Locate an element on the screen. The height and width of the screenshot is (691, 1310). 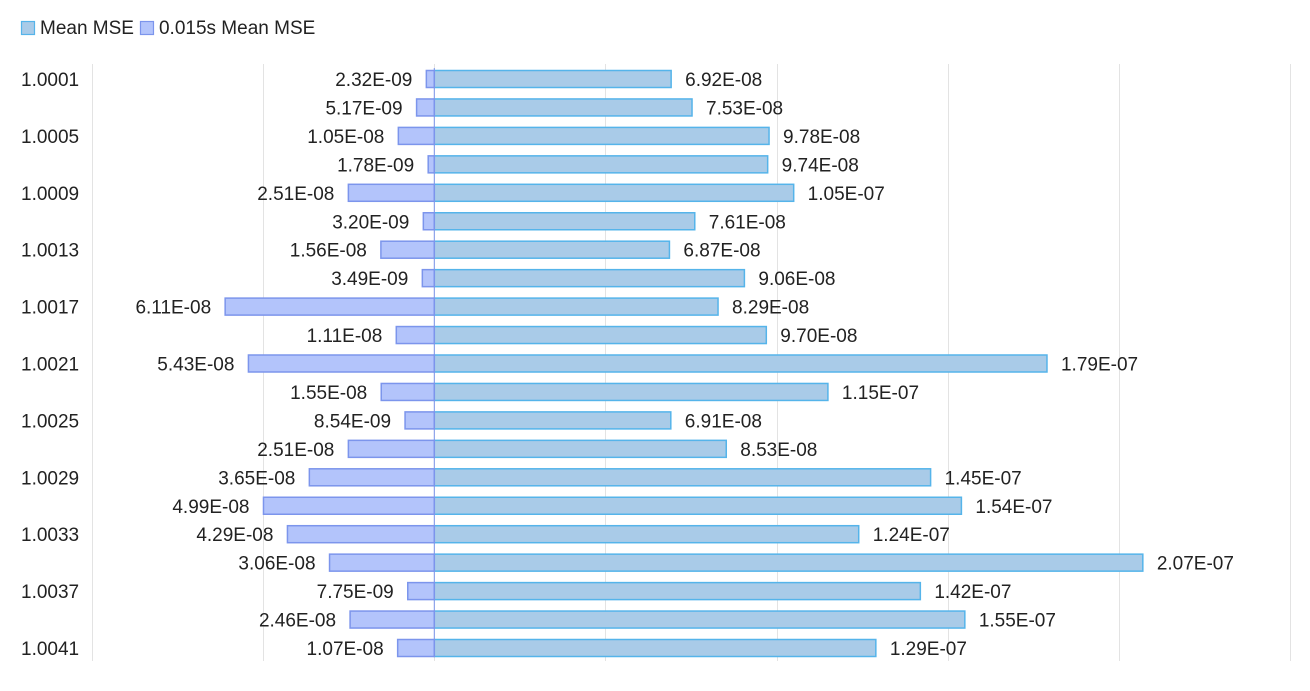
data-label-0015s-mean-mse: 2.32E-09 is located at coordinates (373, 80).